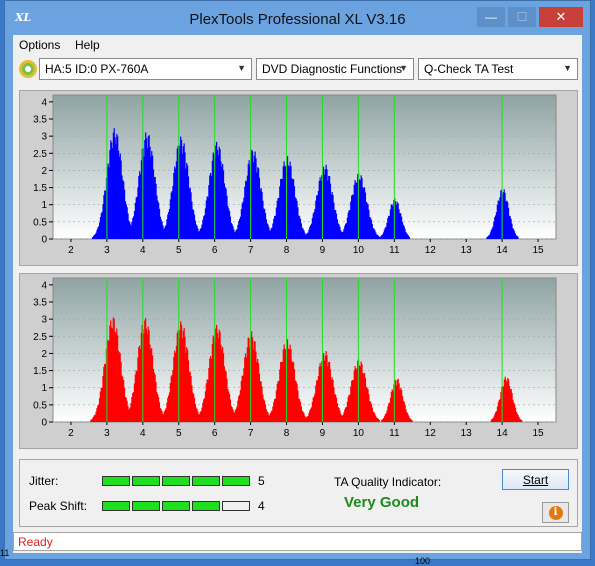  I want to click on function-select: DVD Diagnostic Functions ▼, so click(335, 69).